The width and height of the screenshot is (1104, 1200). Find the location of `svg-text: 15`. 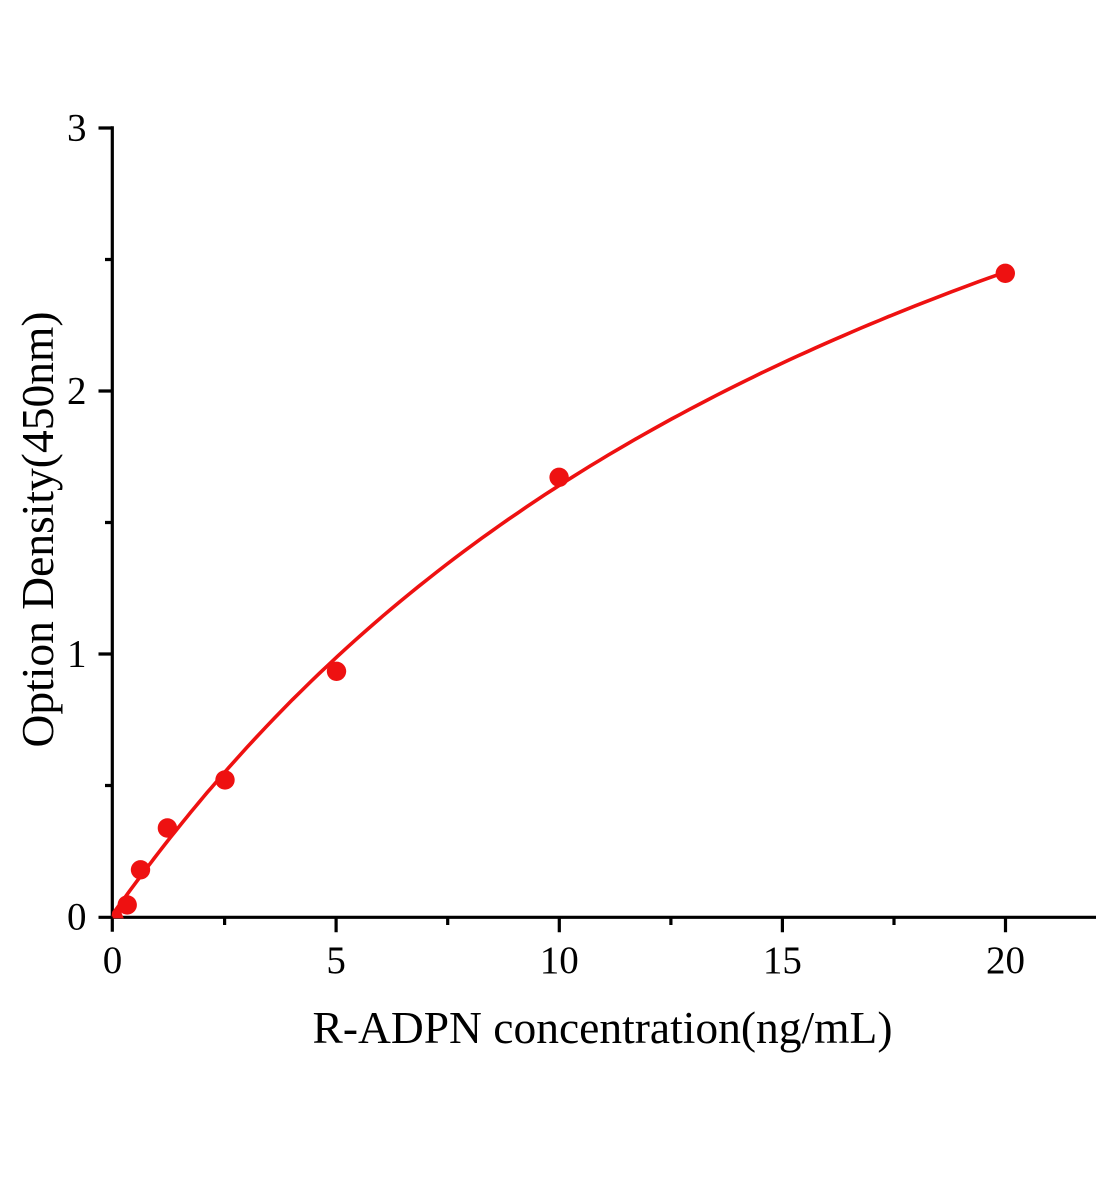

svg-text: 15 is located at coordinates (782, 960).